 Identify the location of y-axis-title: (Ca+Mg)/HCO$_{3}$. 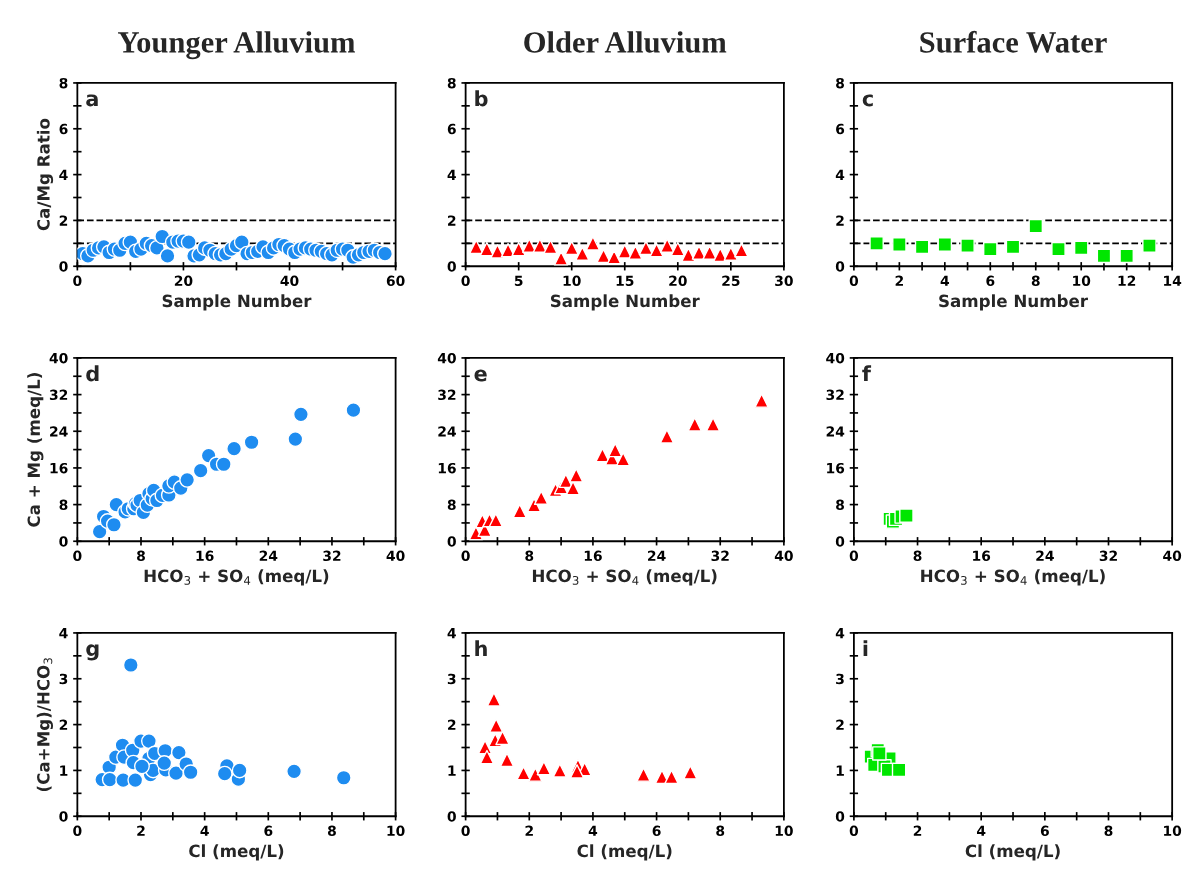
(45, 724).